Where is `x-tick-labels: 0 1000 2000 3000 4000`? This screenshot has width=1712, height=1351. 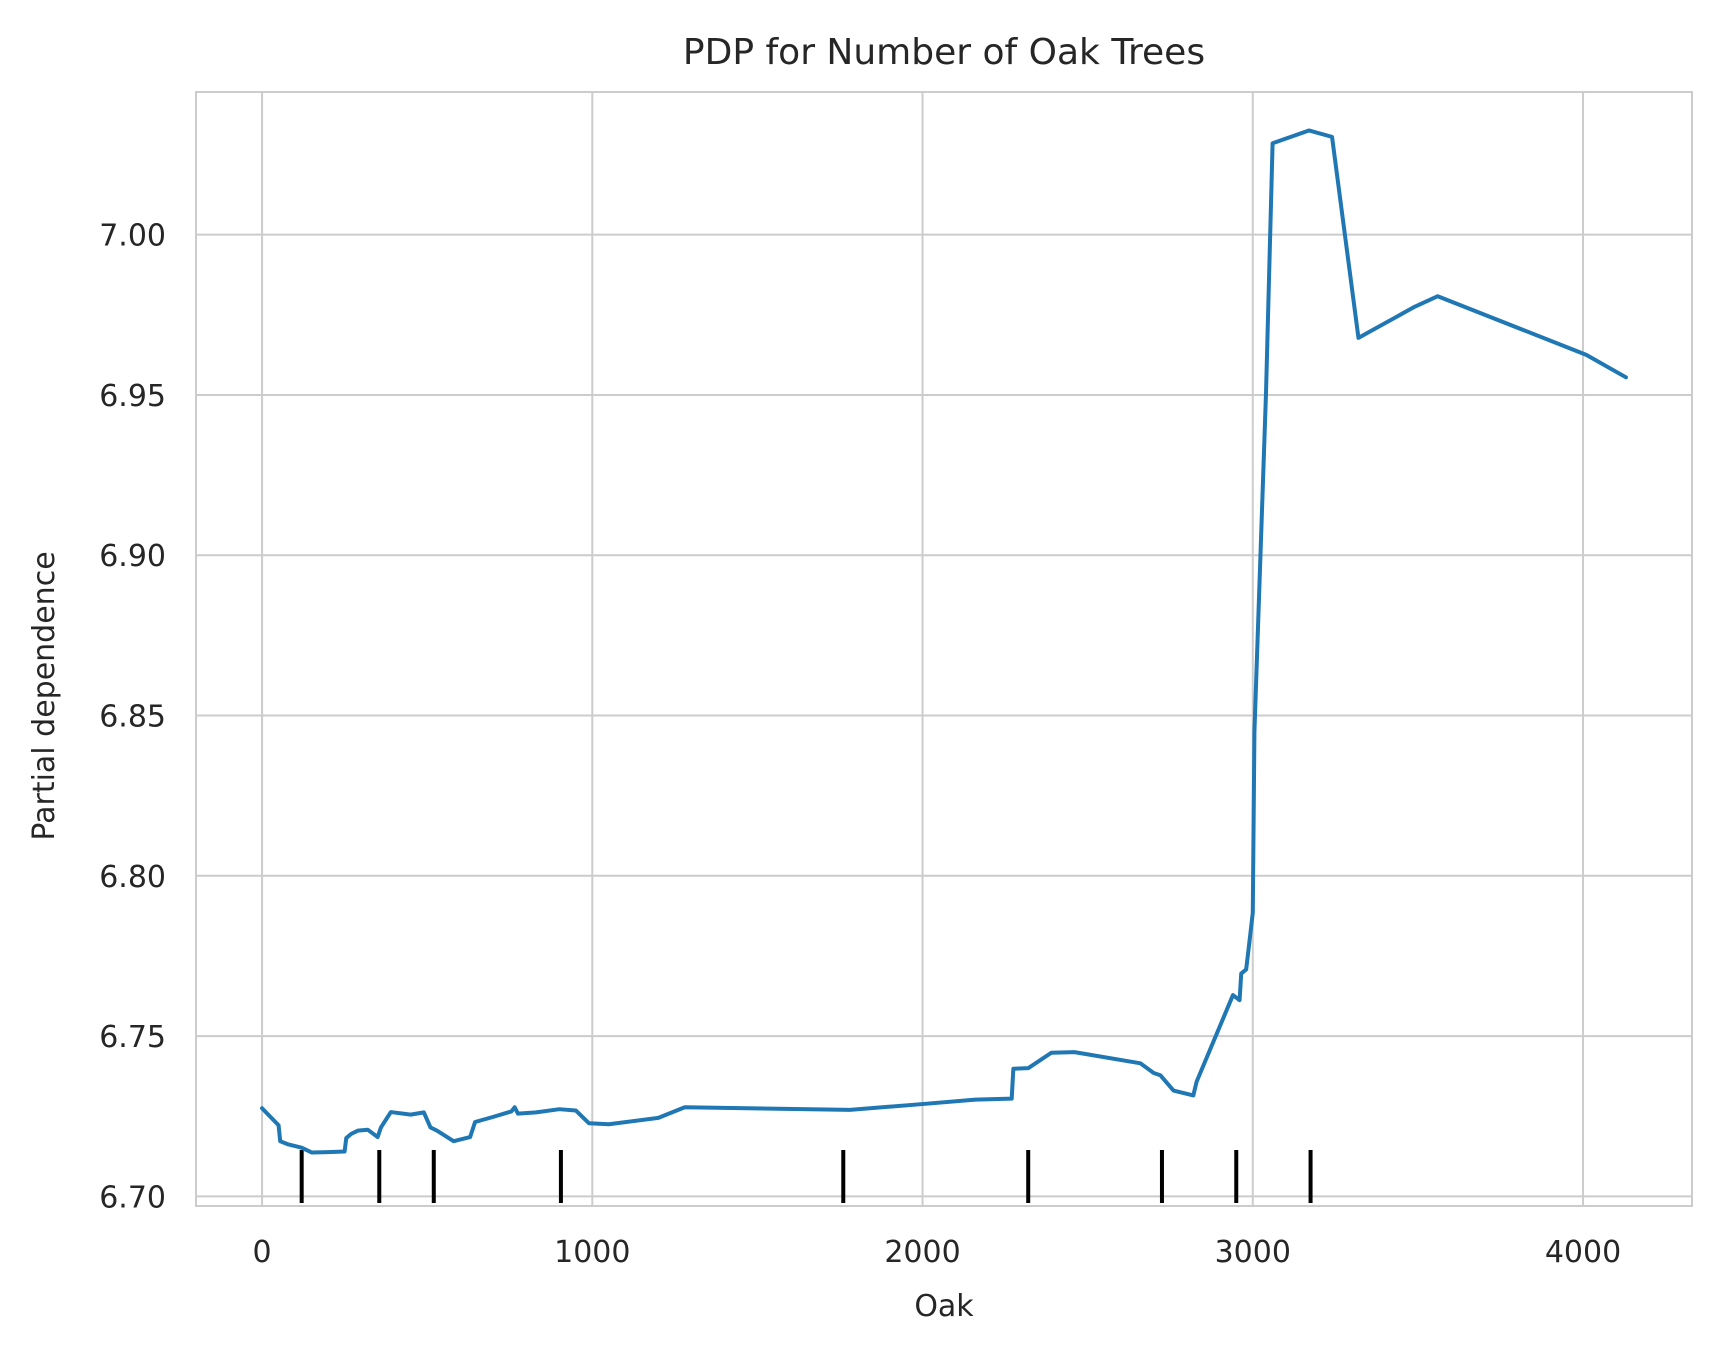 x-tick-labels: 0 1000 2000 3000 4000 is located at coordinates (937, 1252).